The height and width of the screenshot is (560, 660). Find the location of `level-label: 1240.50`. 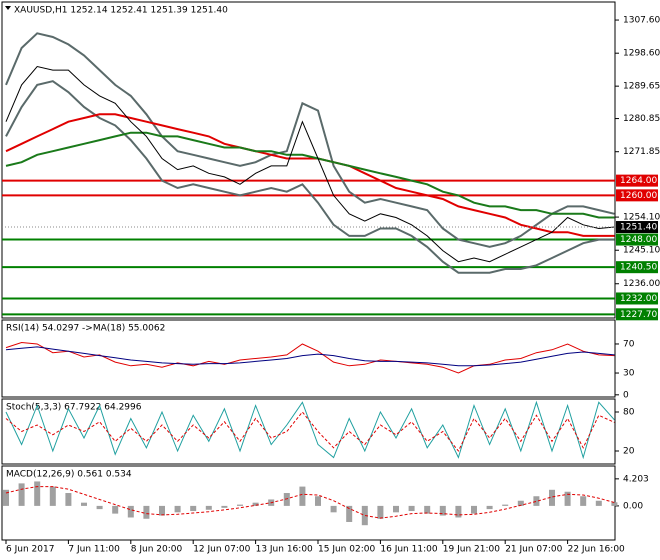

level-label: 1240.50 is located at coordinates (638, 268).